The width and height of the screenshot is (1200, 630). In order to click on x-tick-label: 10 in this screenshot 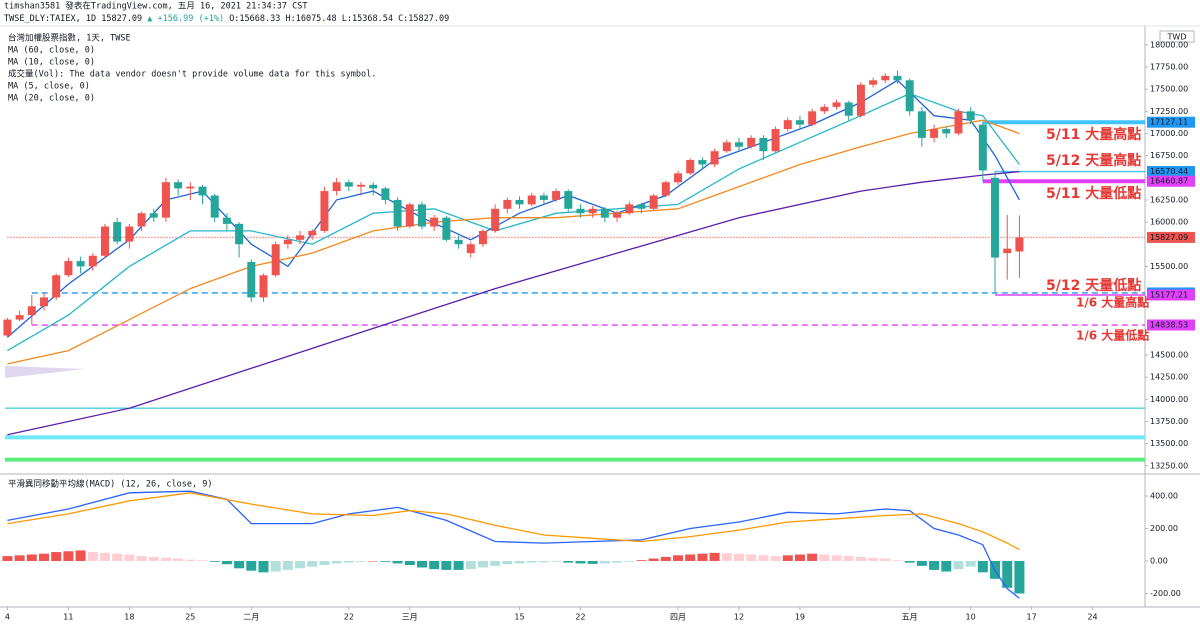, I will do `click(971, 617)`.